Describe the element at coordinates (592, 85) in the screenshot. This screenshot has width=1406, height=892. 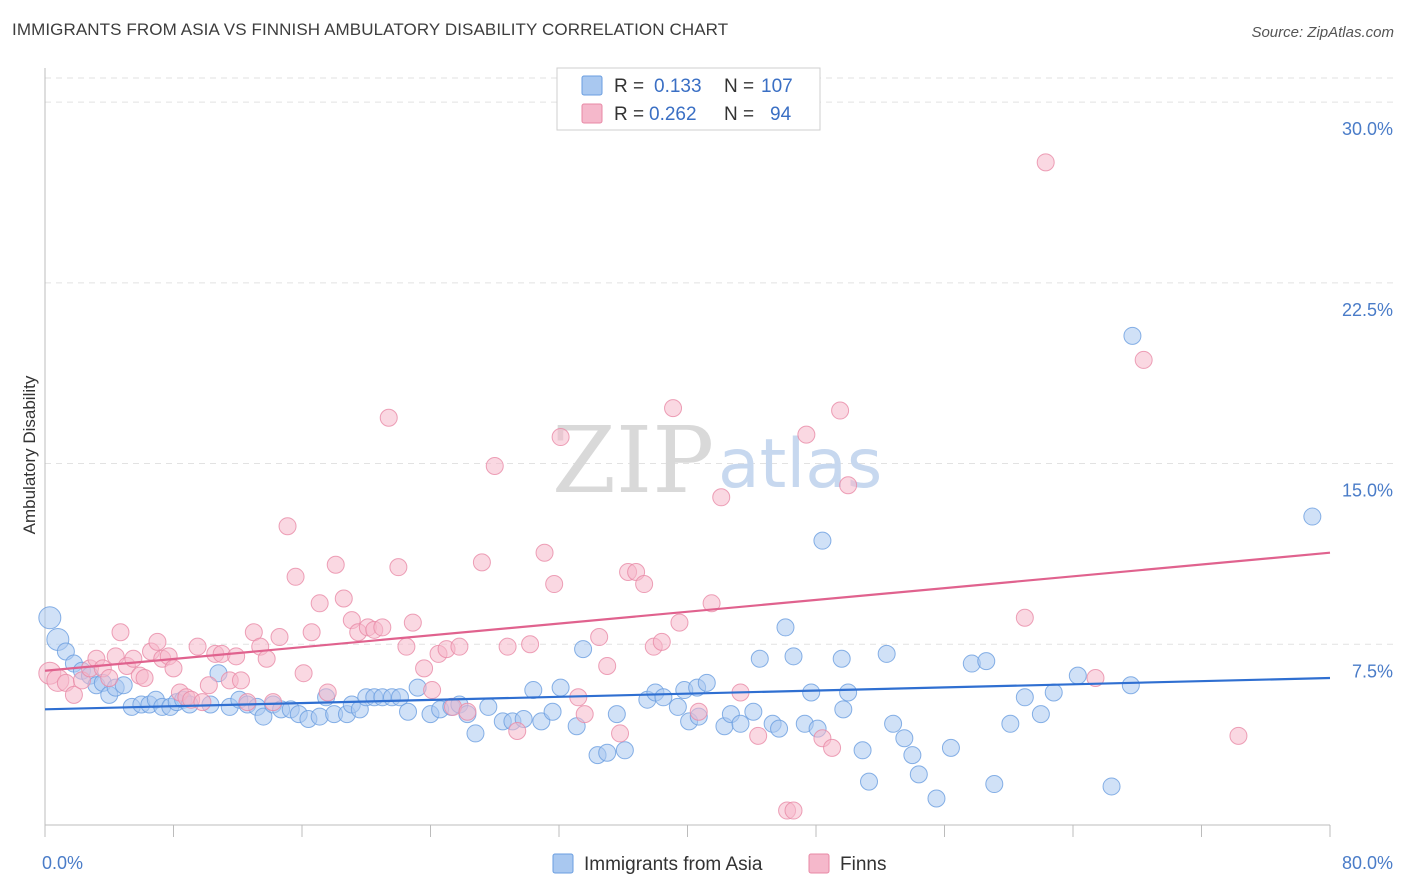
I see `legend-swatch-asia` at that location.